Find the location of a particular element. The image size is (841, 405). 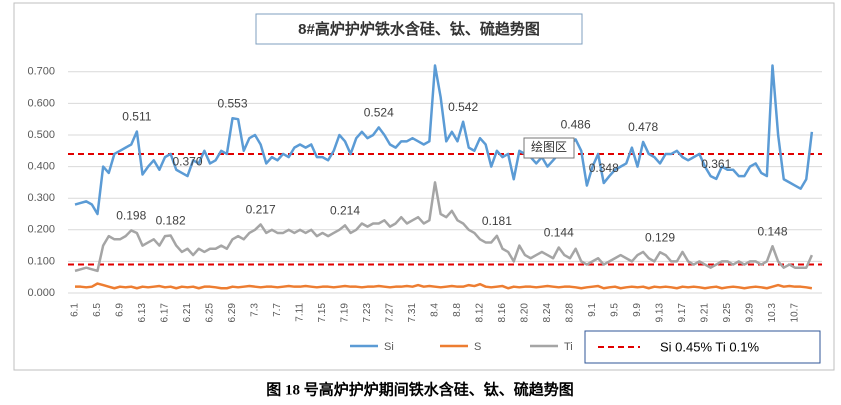

x-tick-label: 8.8 is located at coordinates (457, 310).